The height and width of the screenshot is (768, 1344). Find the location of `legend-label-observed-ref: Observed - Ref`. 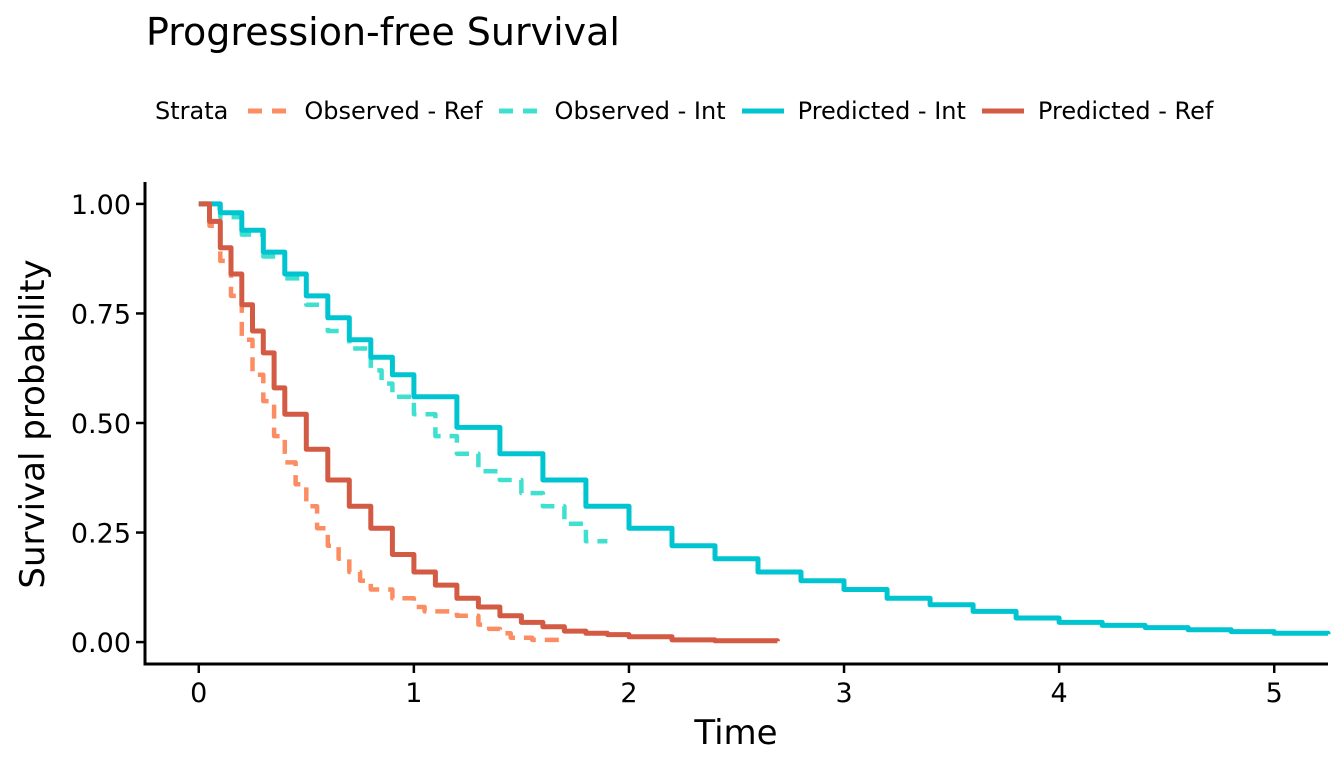

legend-label-observed-ref: Observed - Ref is located at coordinates (393, 111).